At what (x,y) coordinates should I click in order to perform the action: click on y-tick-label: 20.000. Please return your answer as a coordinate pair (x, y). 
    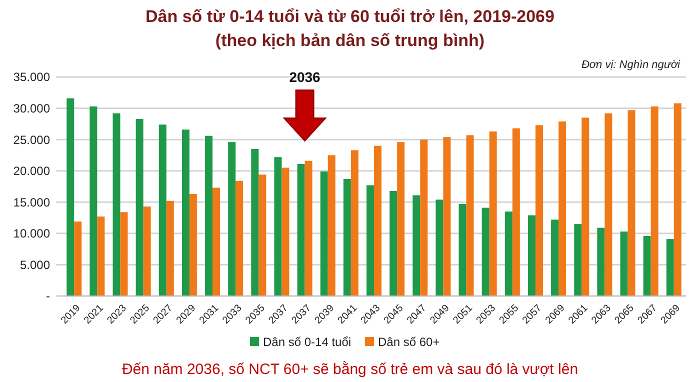
    Looking at the image, I should click on (31, 171).